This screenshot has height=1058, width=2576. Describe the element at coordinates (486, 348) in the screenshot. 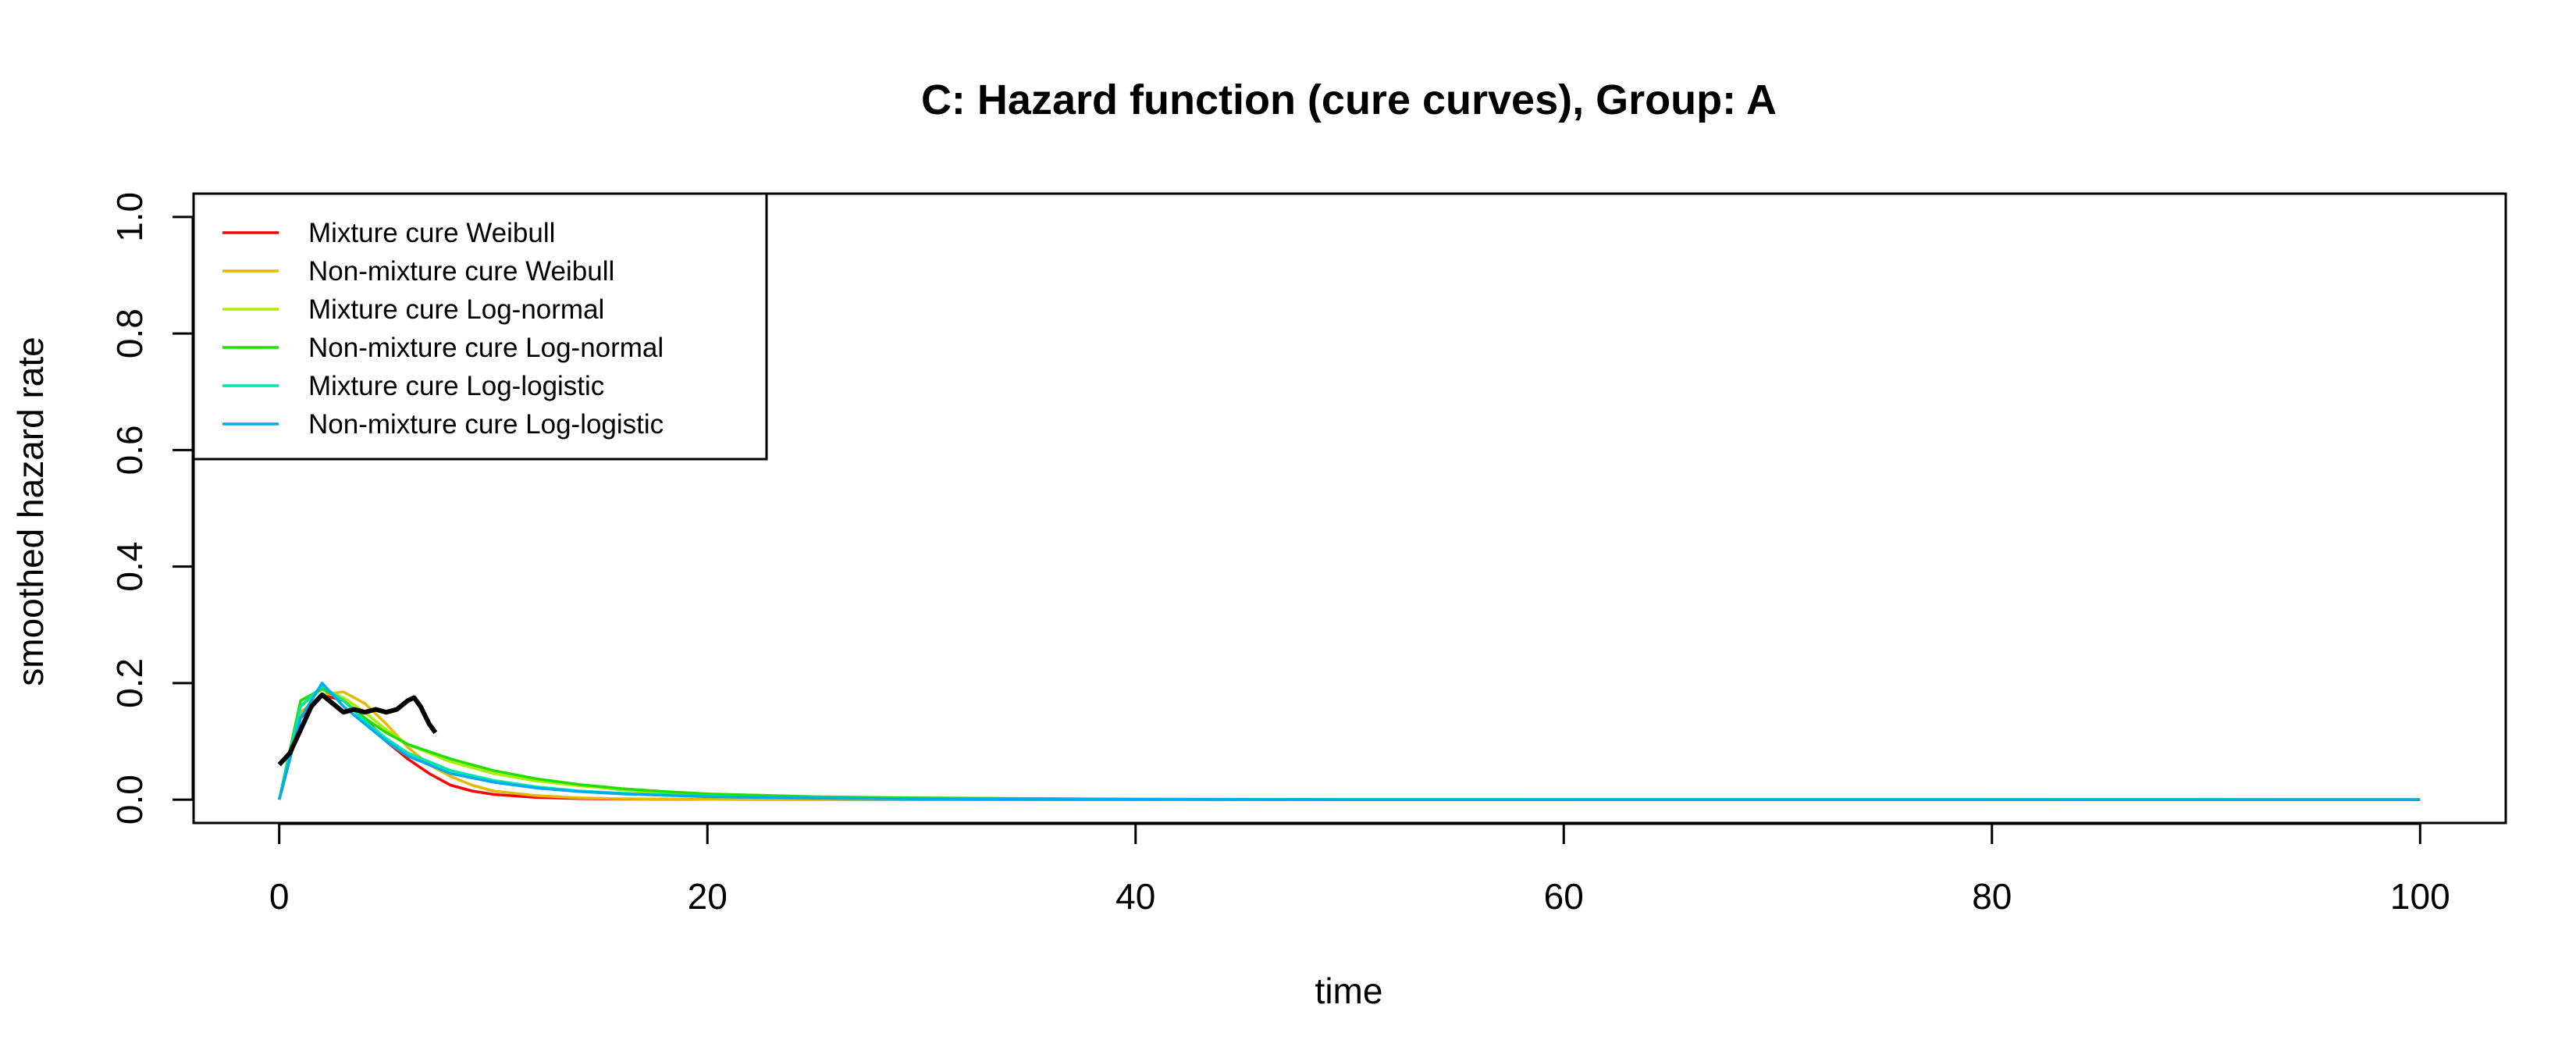

I see `legend-label: Non-mixture cure Log-normal` at that location.